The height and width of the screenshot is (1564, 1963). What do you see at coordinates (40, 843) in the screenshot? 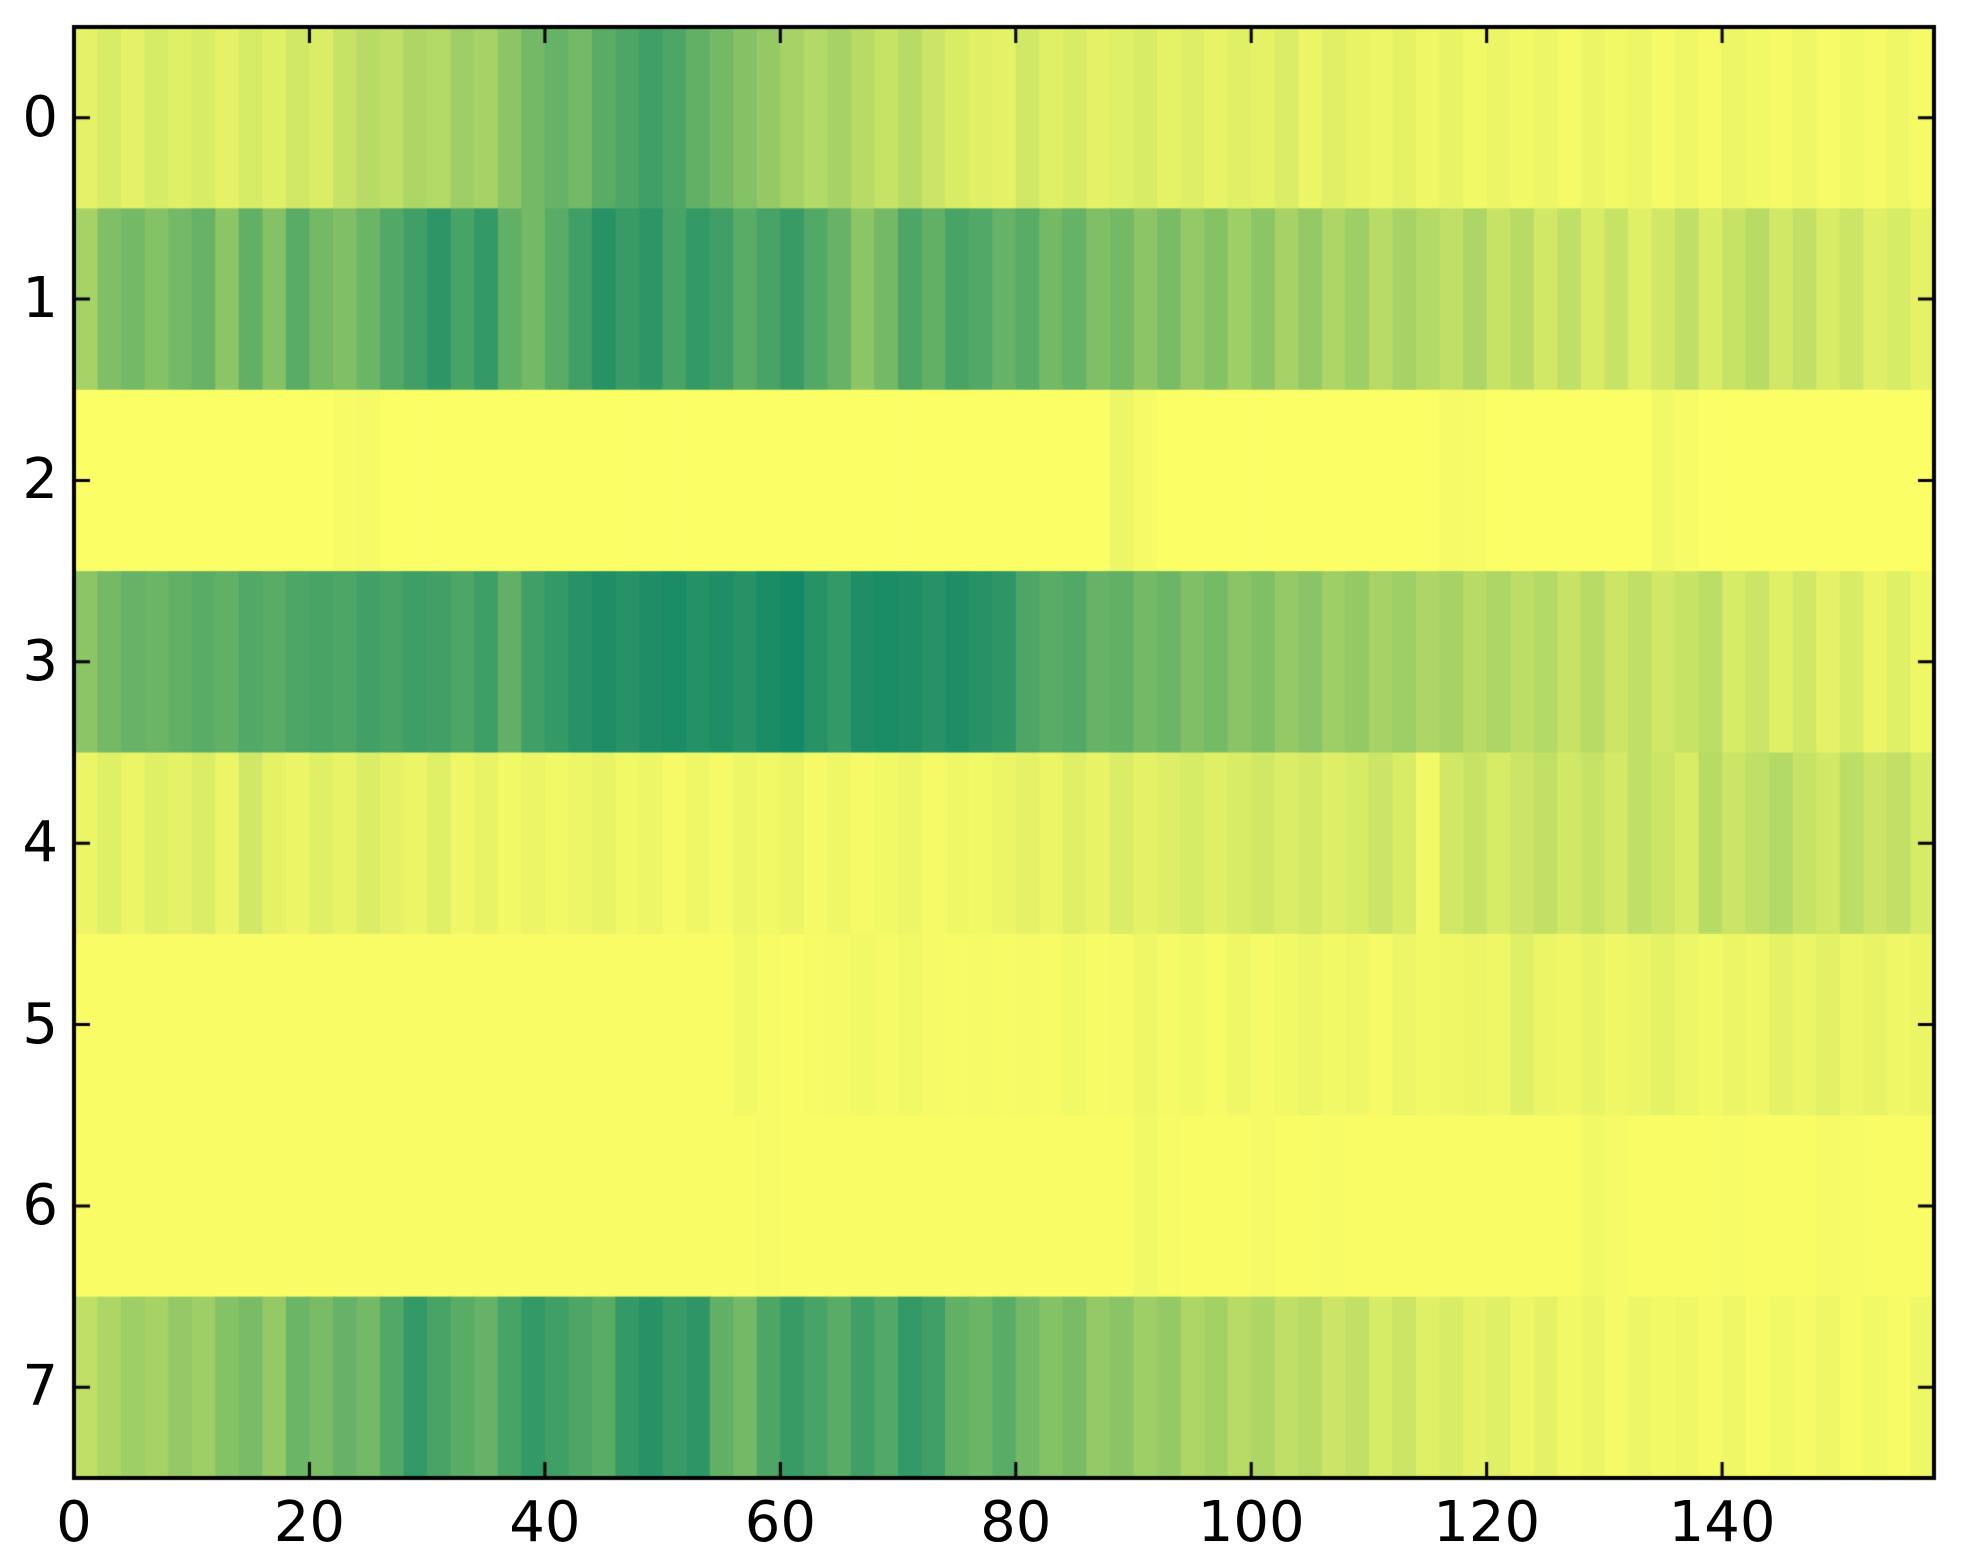
I see `y-tick-label: 4` at bounding box center [40, 843].